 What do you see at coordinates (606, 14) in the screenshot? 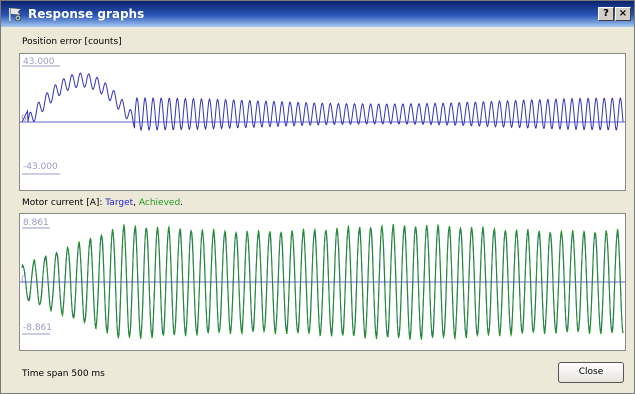
I see `help-button: ?` at bounding box center [606, 14].